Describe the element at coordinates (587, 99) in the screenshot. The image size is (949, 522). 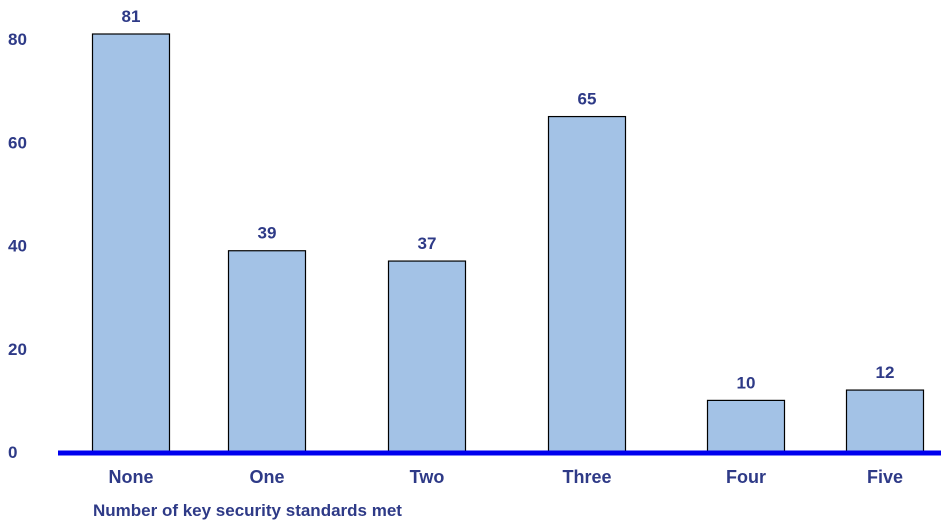
I see `bar-value-label: 65` at that location.